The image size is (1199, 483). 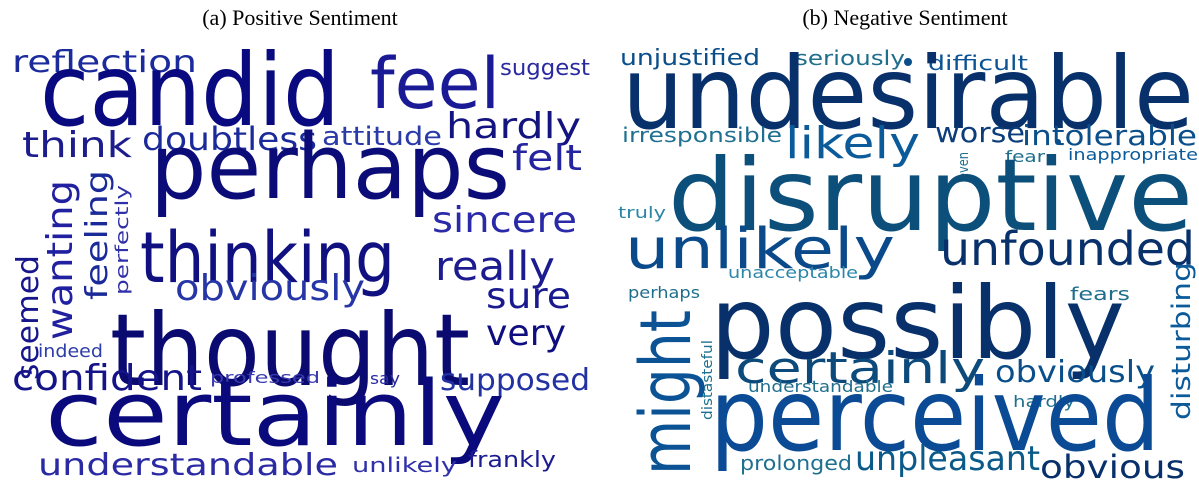 I want to click on word: unpleasant, so click(x=947, y=459).